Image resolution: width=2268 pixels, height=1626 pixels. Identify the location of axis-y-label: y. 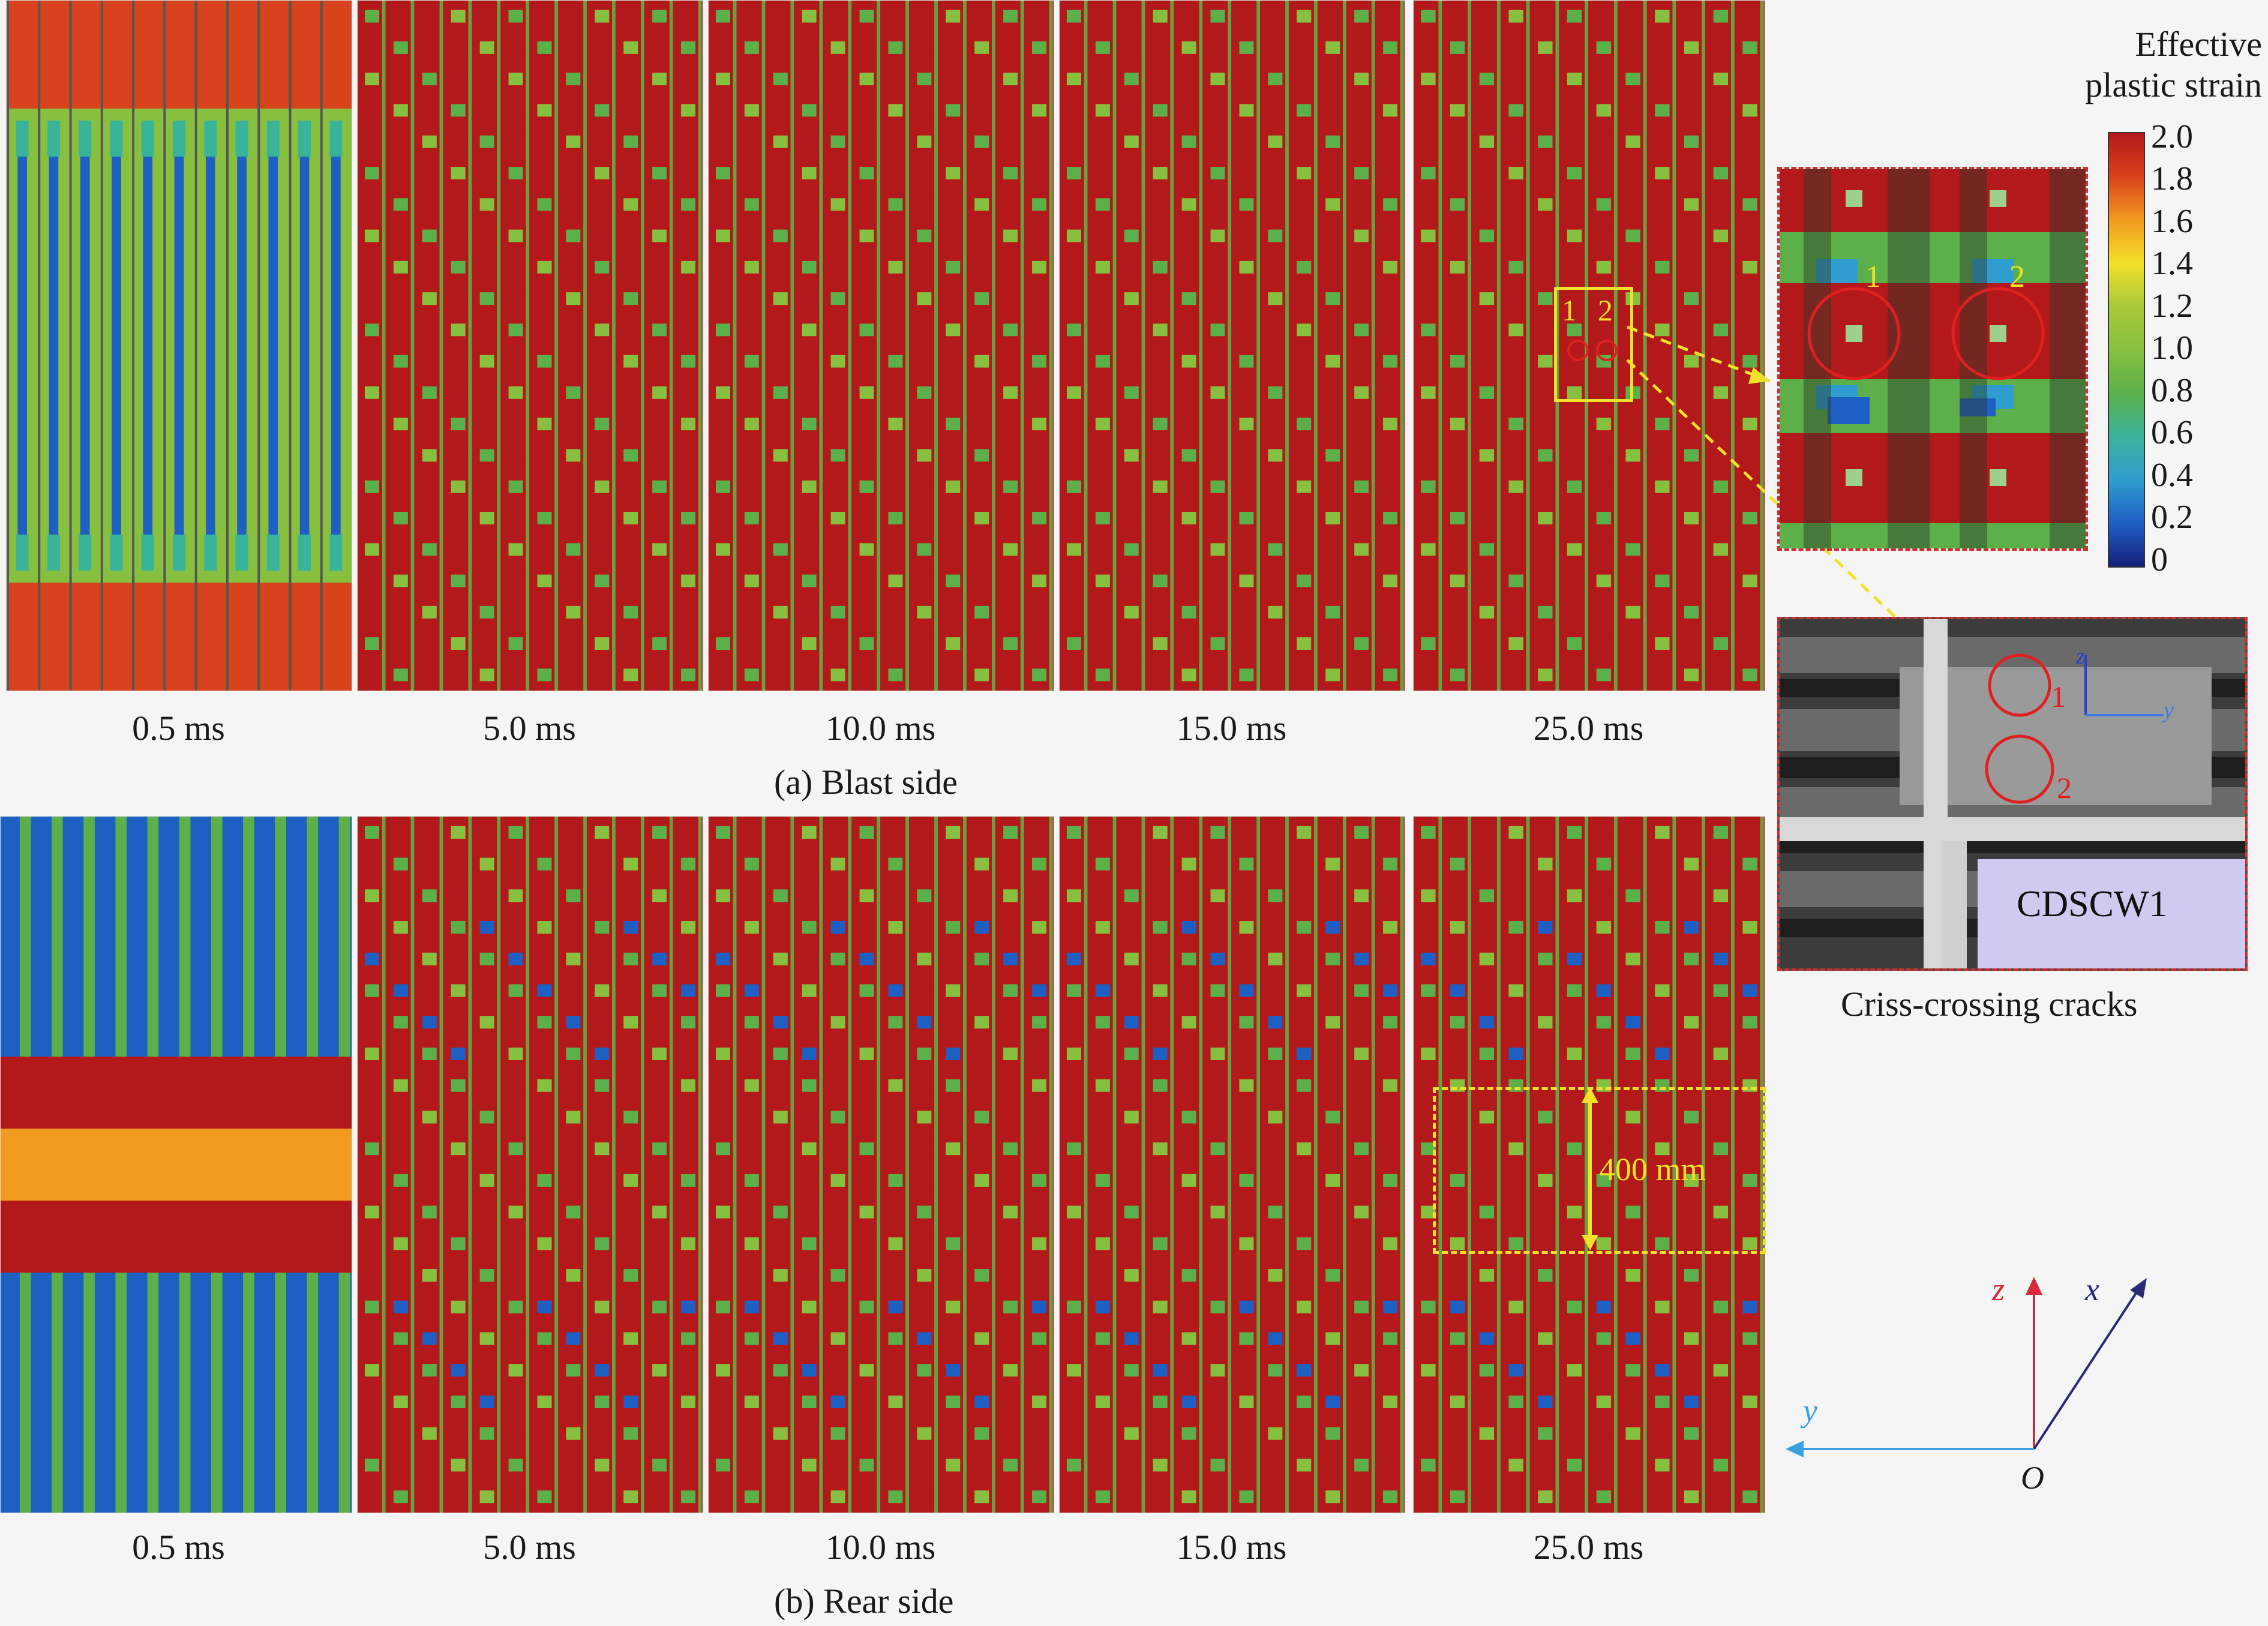
(1810, 1411).